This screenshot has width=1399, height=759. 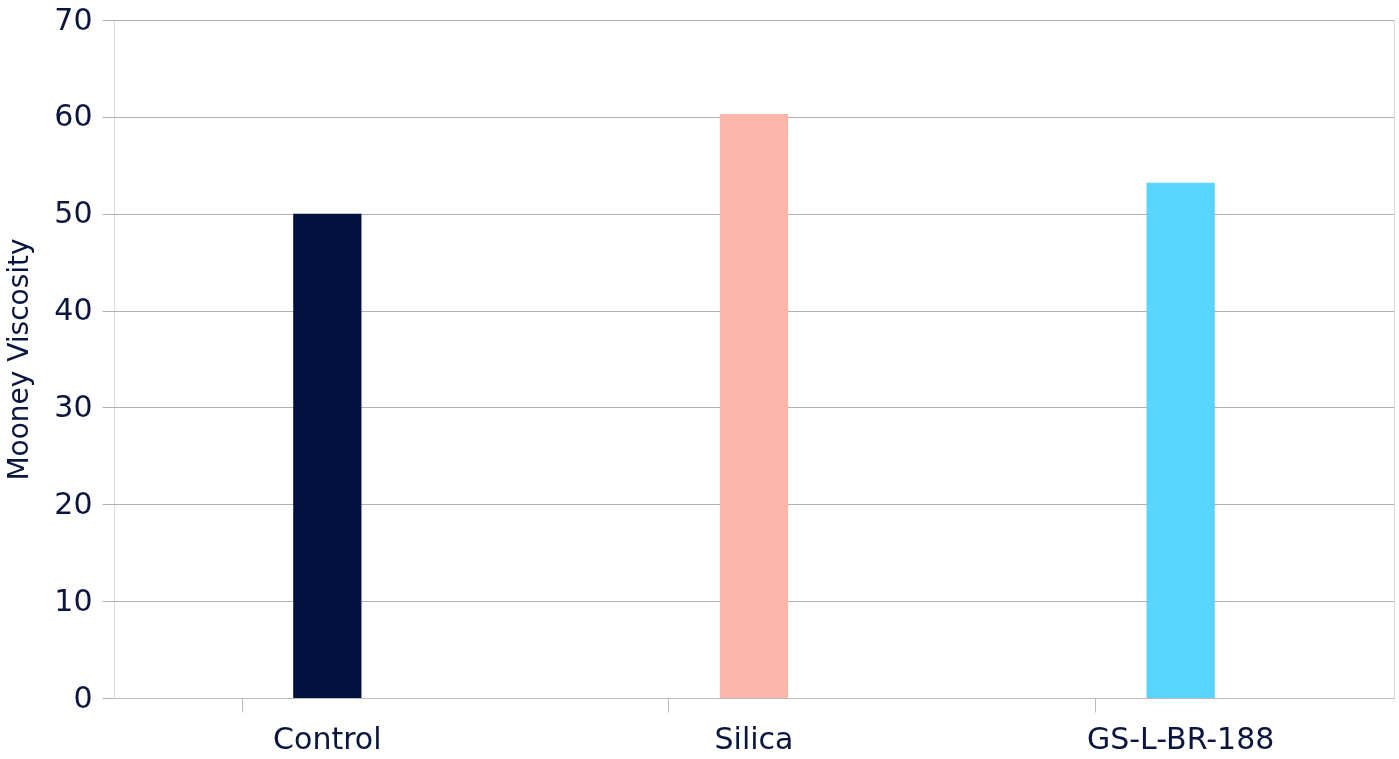 What do you see at coordinates (73, 310) in the screenshot?
I see `y-tick-label: 40` at bounding box center [73, 310].